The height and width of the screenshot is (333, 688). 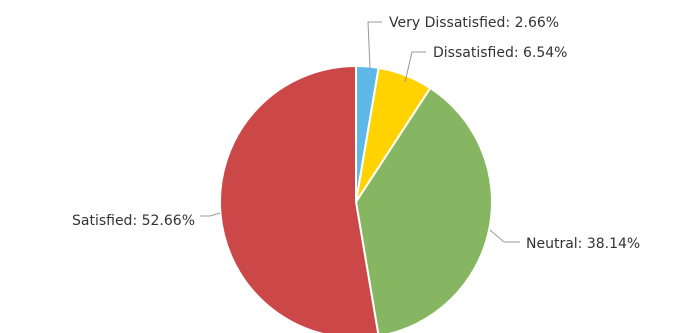 I want to click on data-label-neutral: Neutral: 38.14%, so click(x=583, y=244).